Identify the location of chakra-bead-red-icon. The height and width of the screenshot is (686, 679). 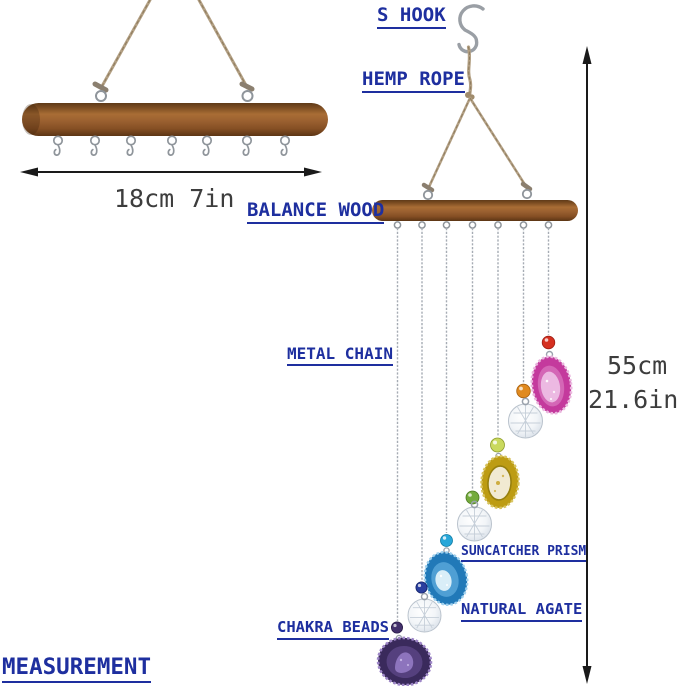
(548, 342).